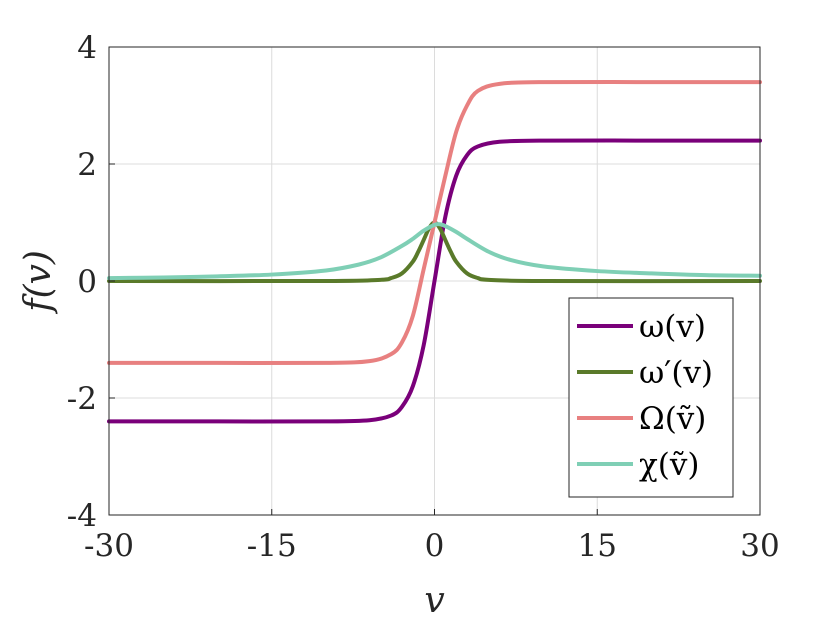 The width and height of the screenshot is (840, 630). Describe the element at coordinates (87, 48) in the screenshot. I see `y-tick-label: 4` at that location.